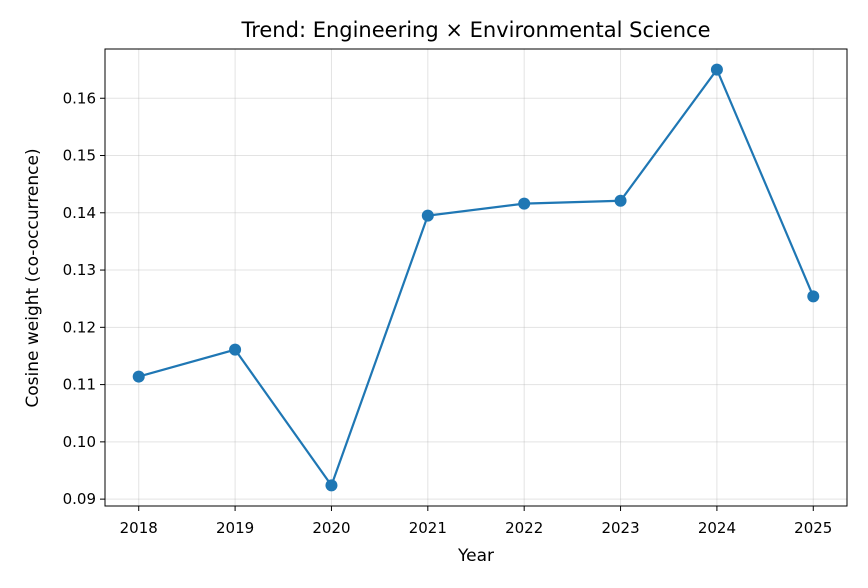 Image resolution: width=868 pixels, height=588 pixels. What do you see at coordinates (524, 528) in the screenshot?
I see `x-tick-label: 2022` at bounding box center [524, 528].